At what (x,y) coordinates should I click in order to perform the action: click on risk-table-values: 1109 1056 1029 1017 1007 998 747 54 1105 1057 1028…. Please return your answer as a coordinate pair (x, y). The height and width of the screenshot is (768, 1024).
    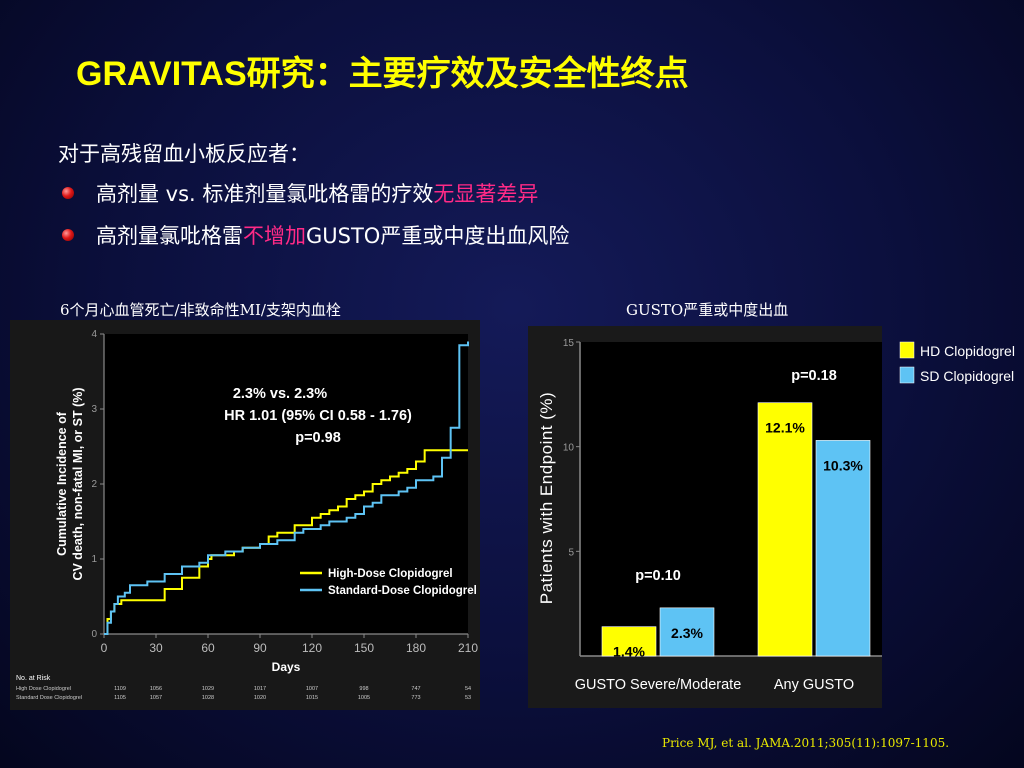
    Looking at the image, I should click on (292, 693).